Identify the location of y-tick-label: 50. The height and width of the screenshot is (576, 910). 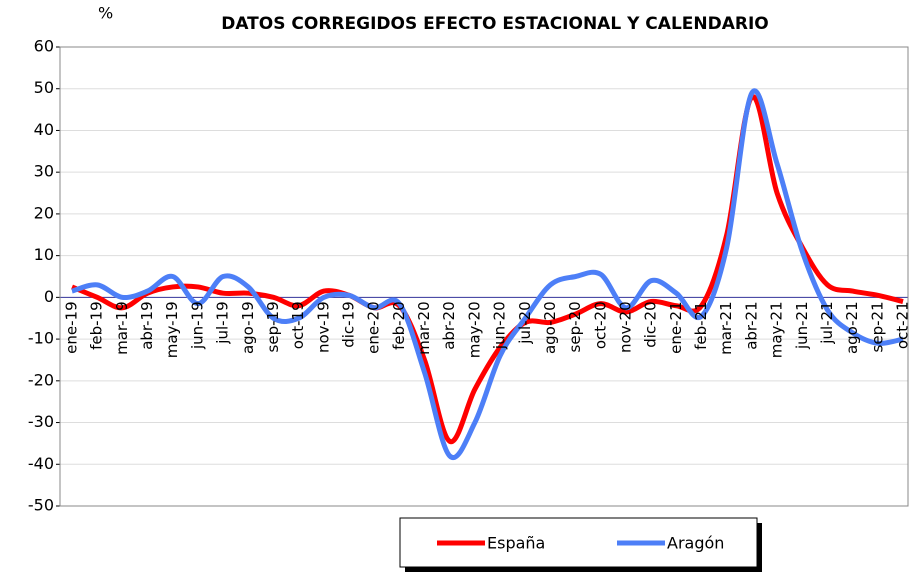
(44, 87).